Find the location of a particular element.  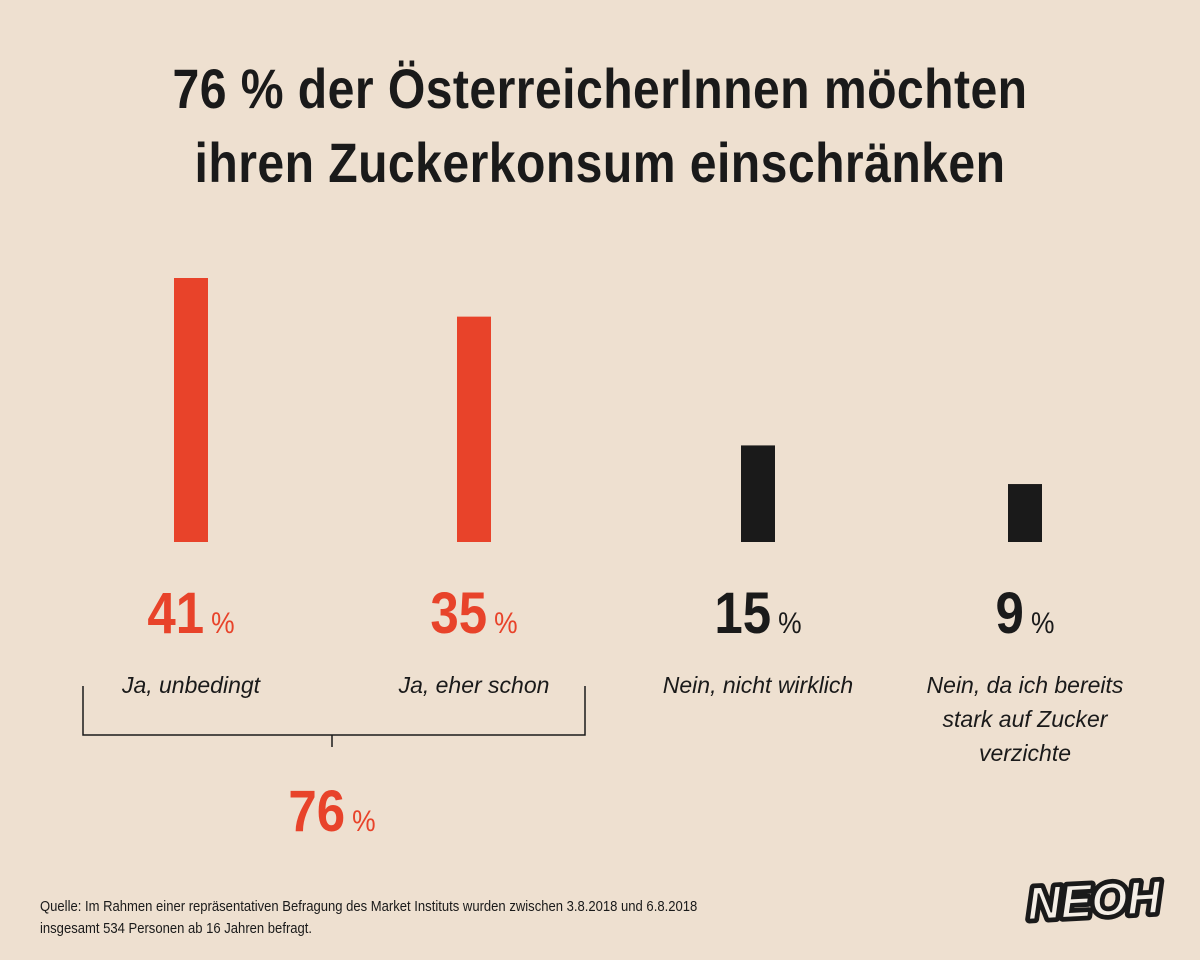

category-label-3-line-1: Nein, nicht wirklich is located at coordinates (758, 685).